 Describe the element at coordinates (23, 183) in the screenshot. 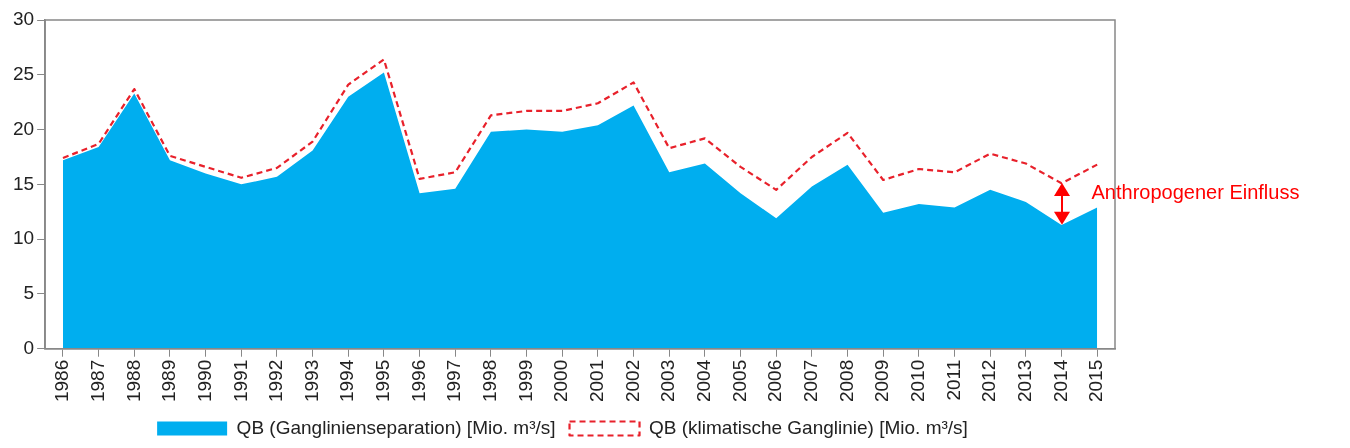

I see `y-tick-label: 15` at that location.